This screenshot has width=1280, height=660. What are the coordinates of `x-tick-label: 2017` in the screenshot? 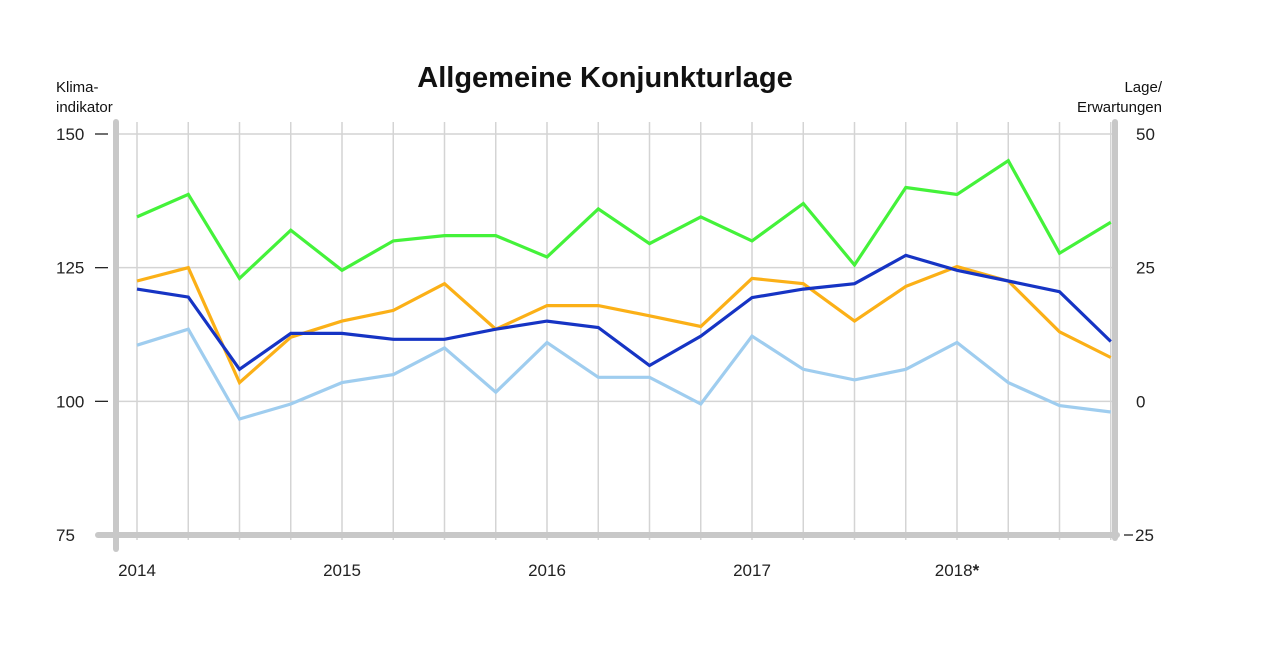 It's located at (752, 570).